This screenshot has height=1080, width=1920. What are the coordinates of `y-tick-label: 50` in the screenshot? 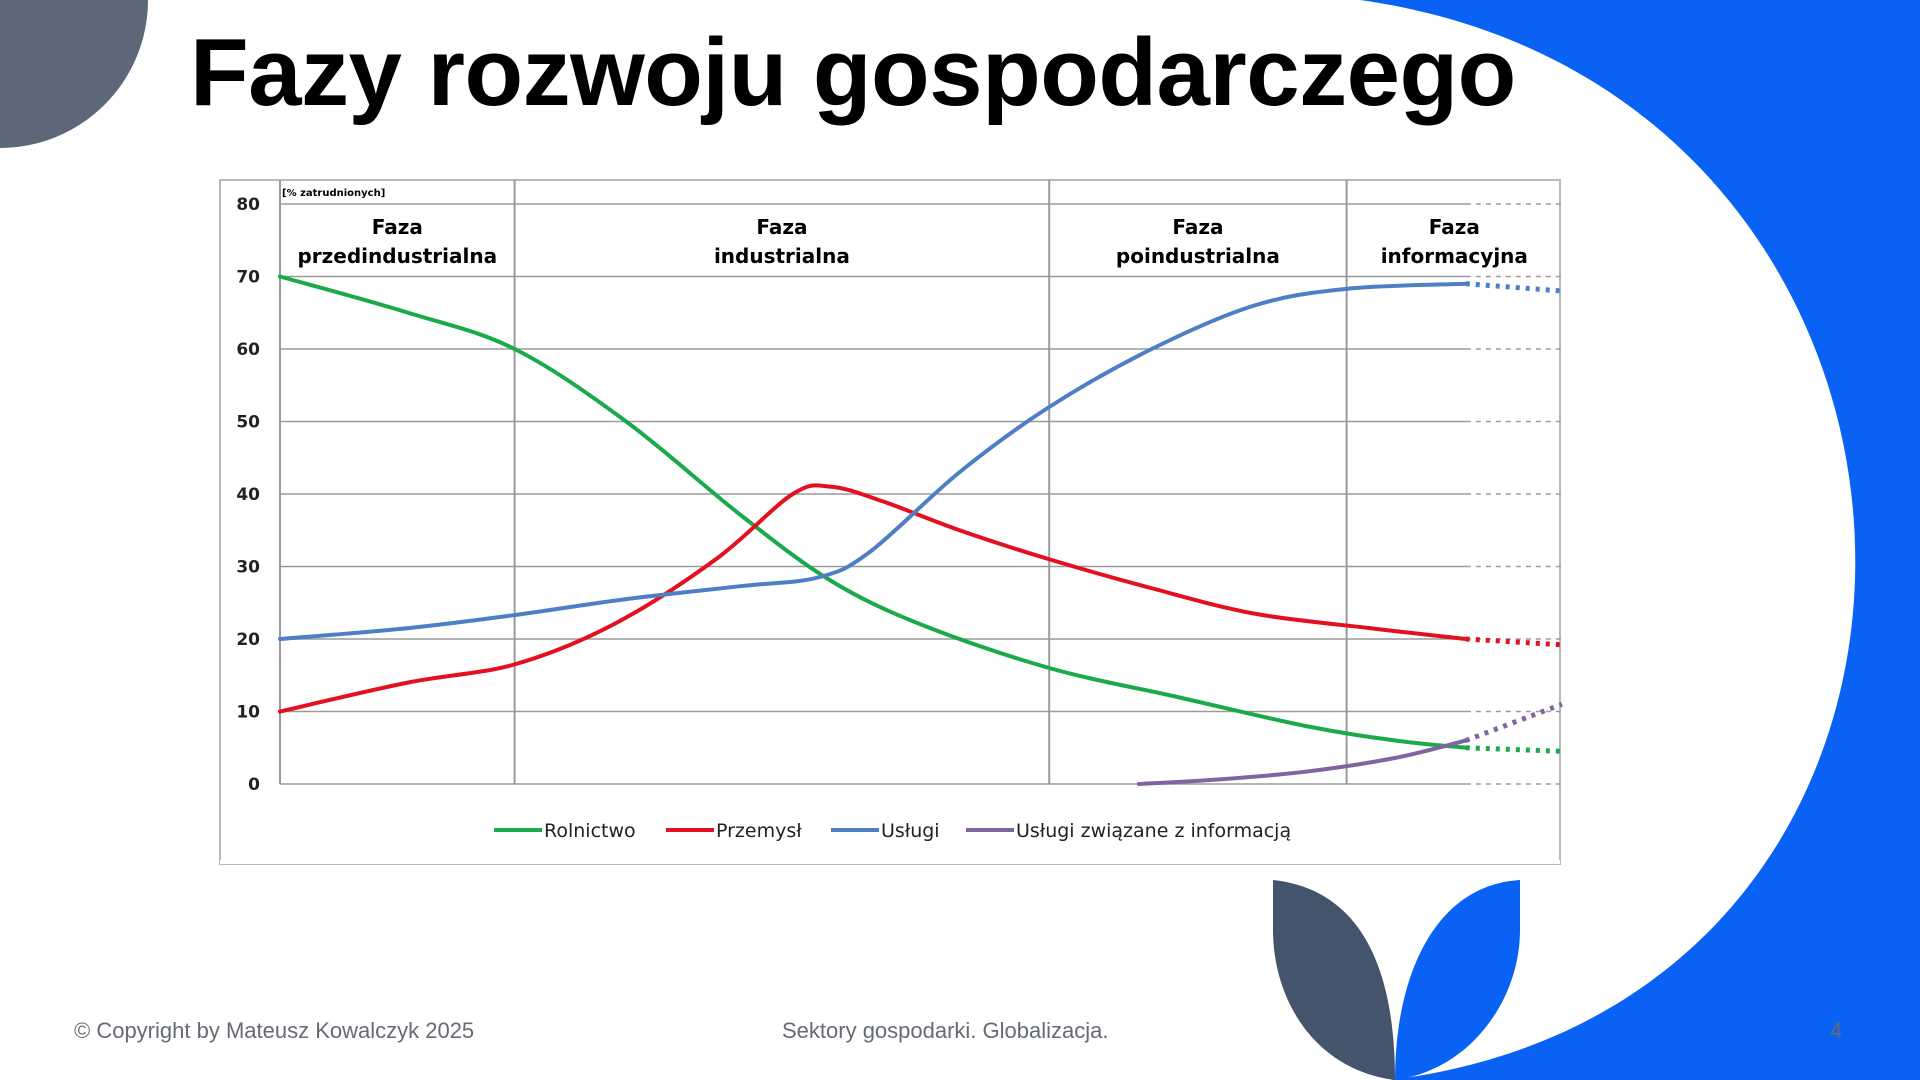 It's located at (248, 423).